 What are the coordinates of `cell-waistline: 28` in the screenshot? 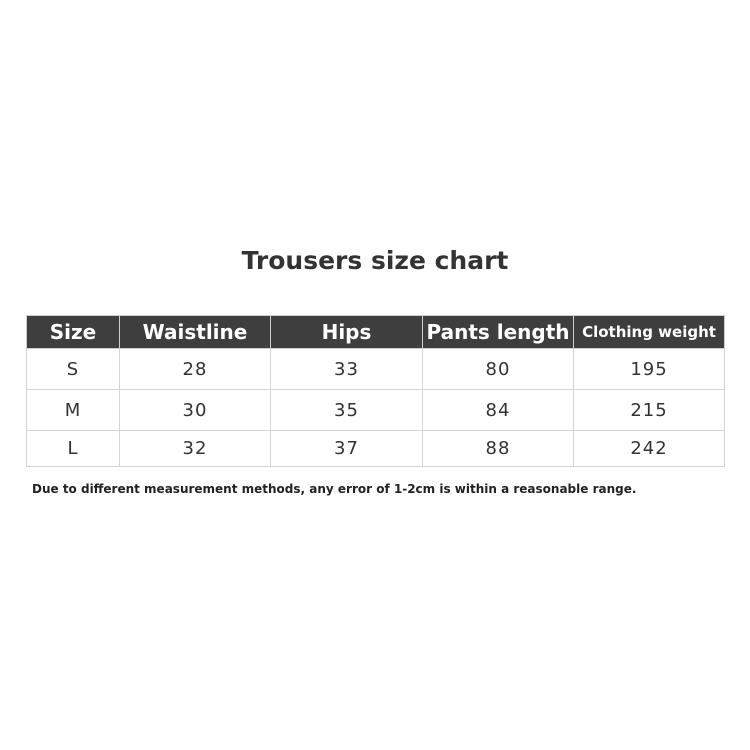 It's located at (195, 369).